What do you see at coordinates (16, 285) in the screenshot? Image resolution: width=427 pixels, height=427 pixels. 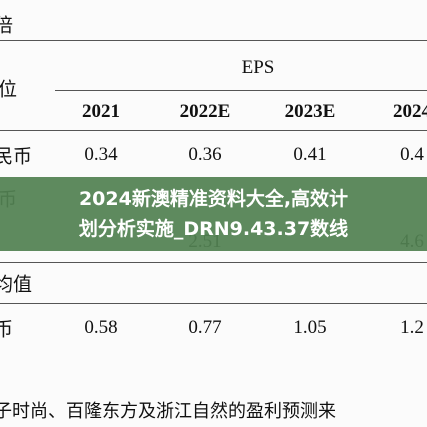 I see `average-label: 均值` at bounding box center [16, 285].